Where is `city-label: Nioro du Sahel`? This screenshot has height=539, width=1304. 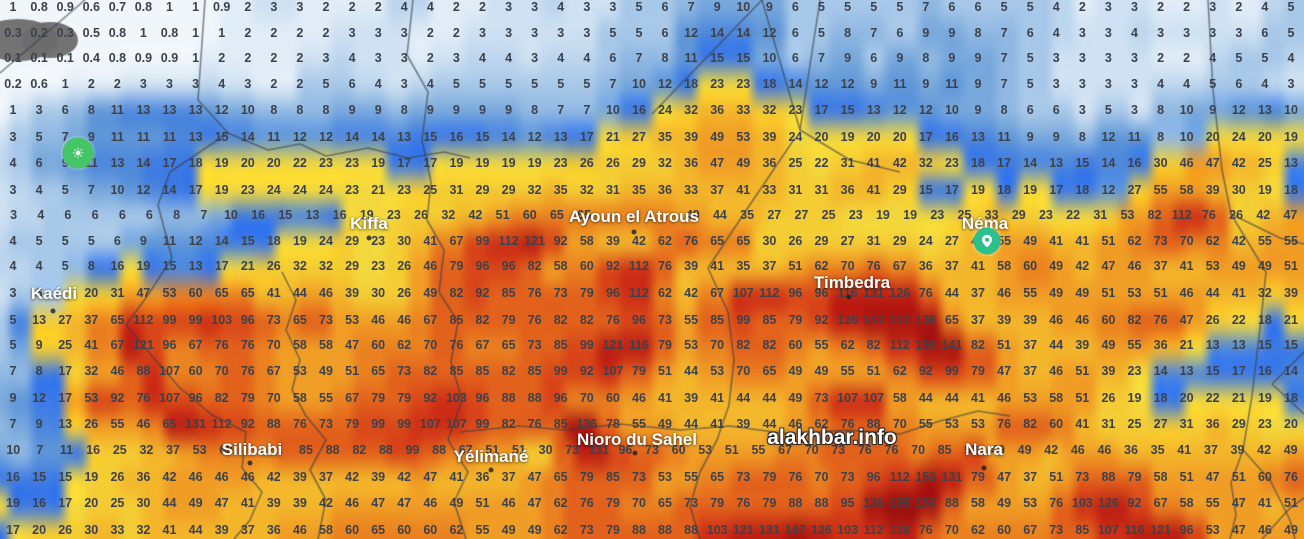
city-label: Nioro du Sahel is located at coordinates (637, 439).